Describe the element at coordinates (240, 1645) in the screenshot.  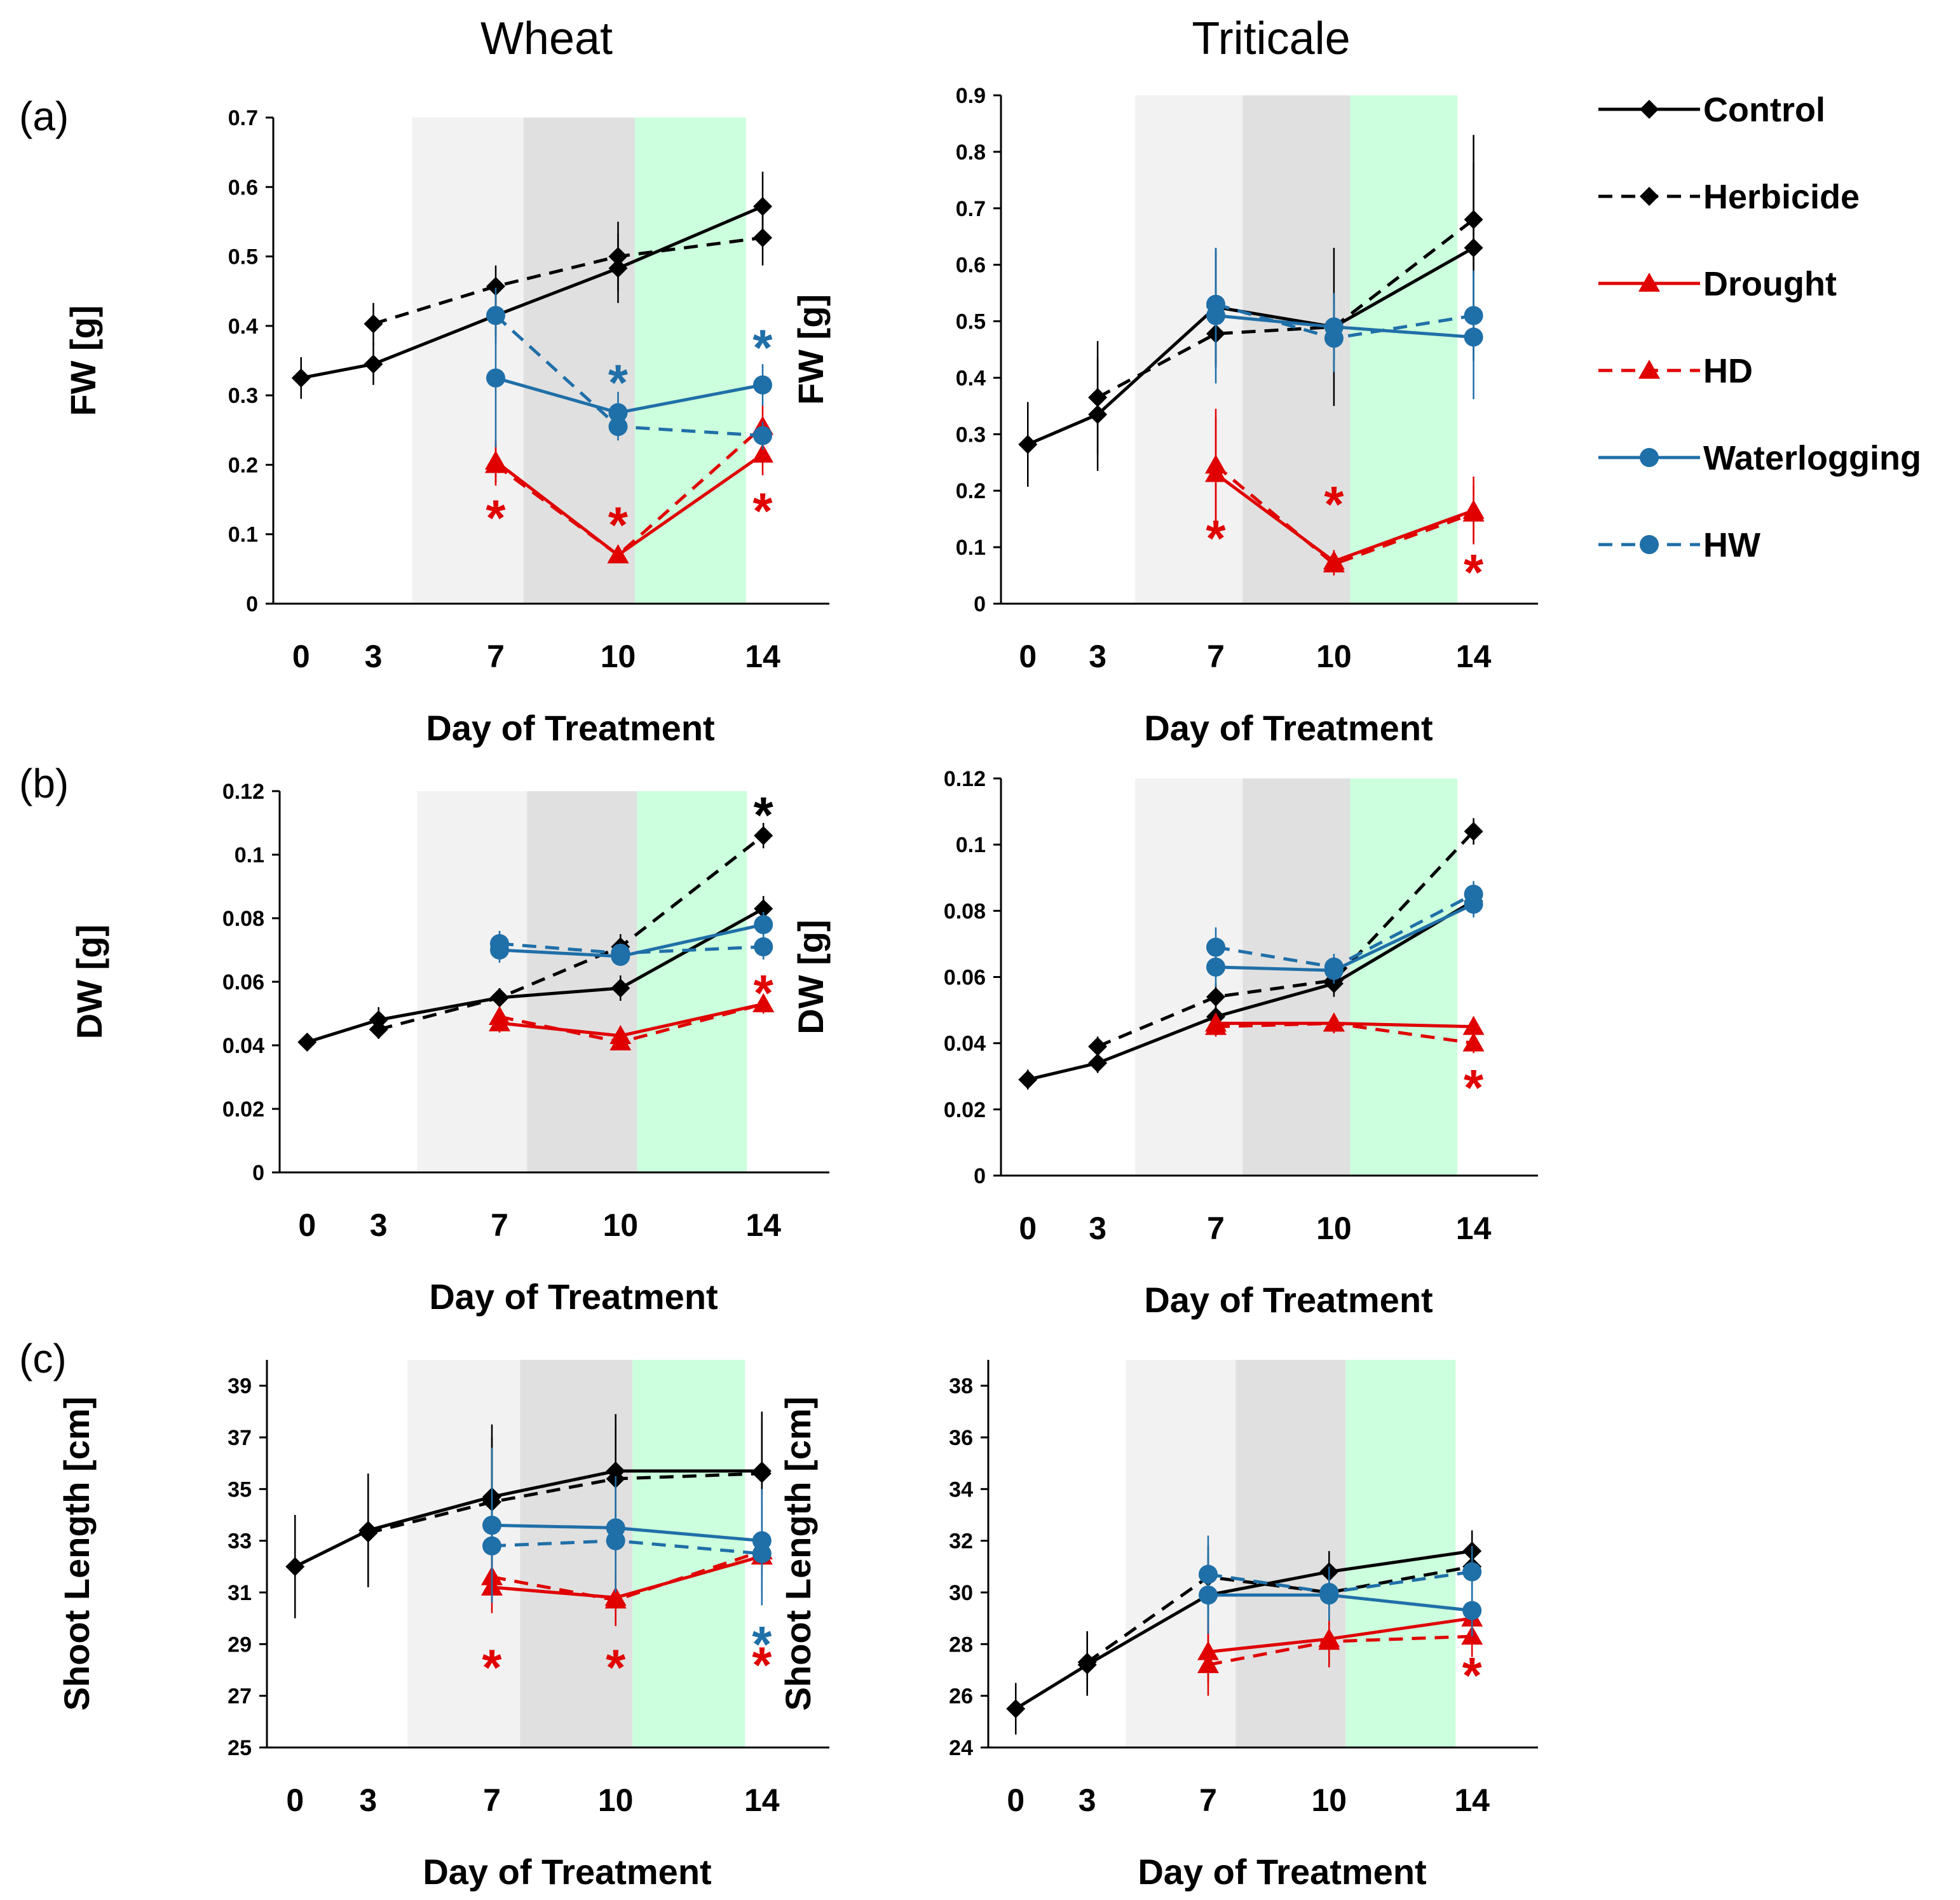
I see `y-tick-label: 29` at that location.